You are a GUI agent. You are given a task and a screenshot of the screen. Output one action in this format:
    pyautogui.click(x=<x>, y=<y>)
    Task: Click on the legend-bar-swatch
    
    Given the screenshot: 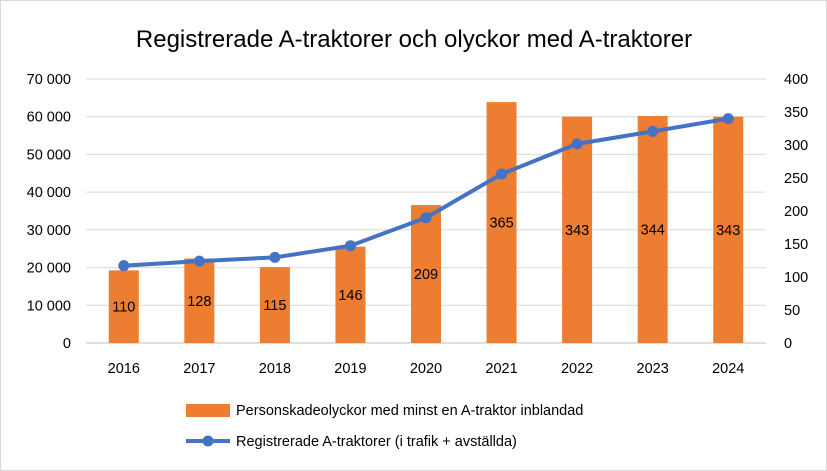 What is the action you would take?
    pyautogui.click(x=208, y=410)
    